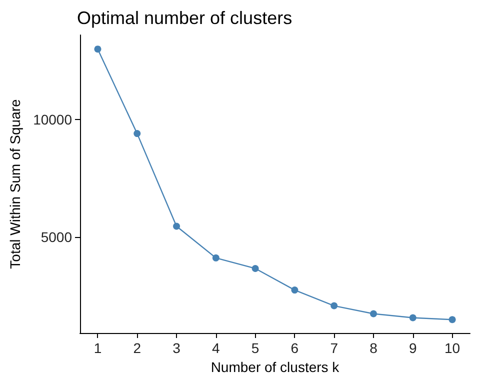  I want to click on x-tick-label: 9, so click(412, 348).